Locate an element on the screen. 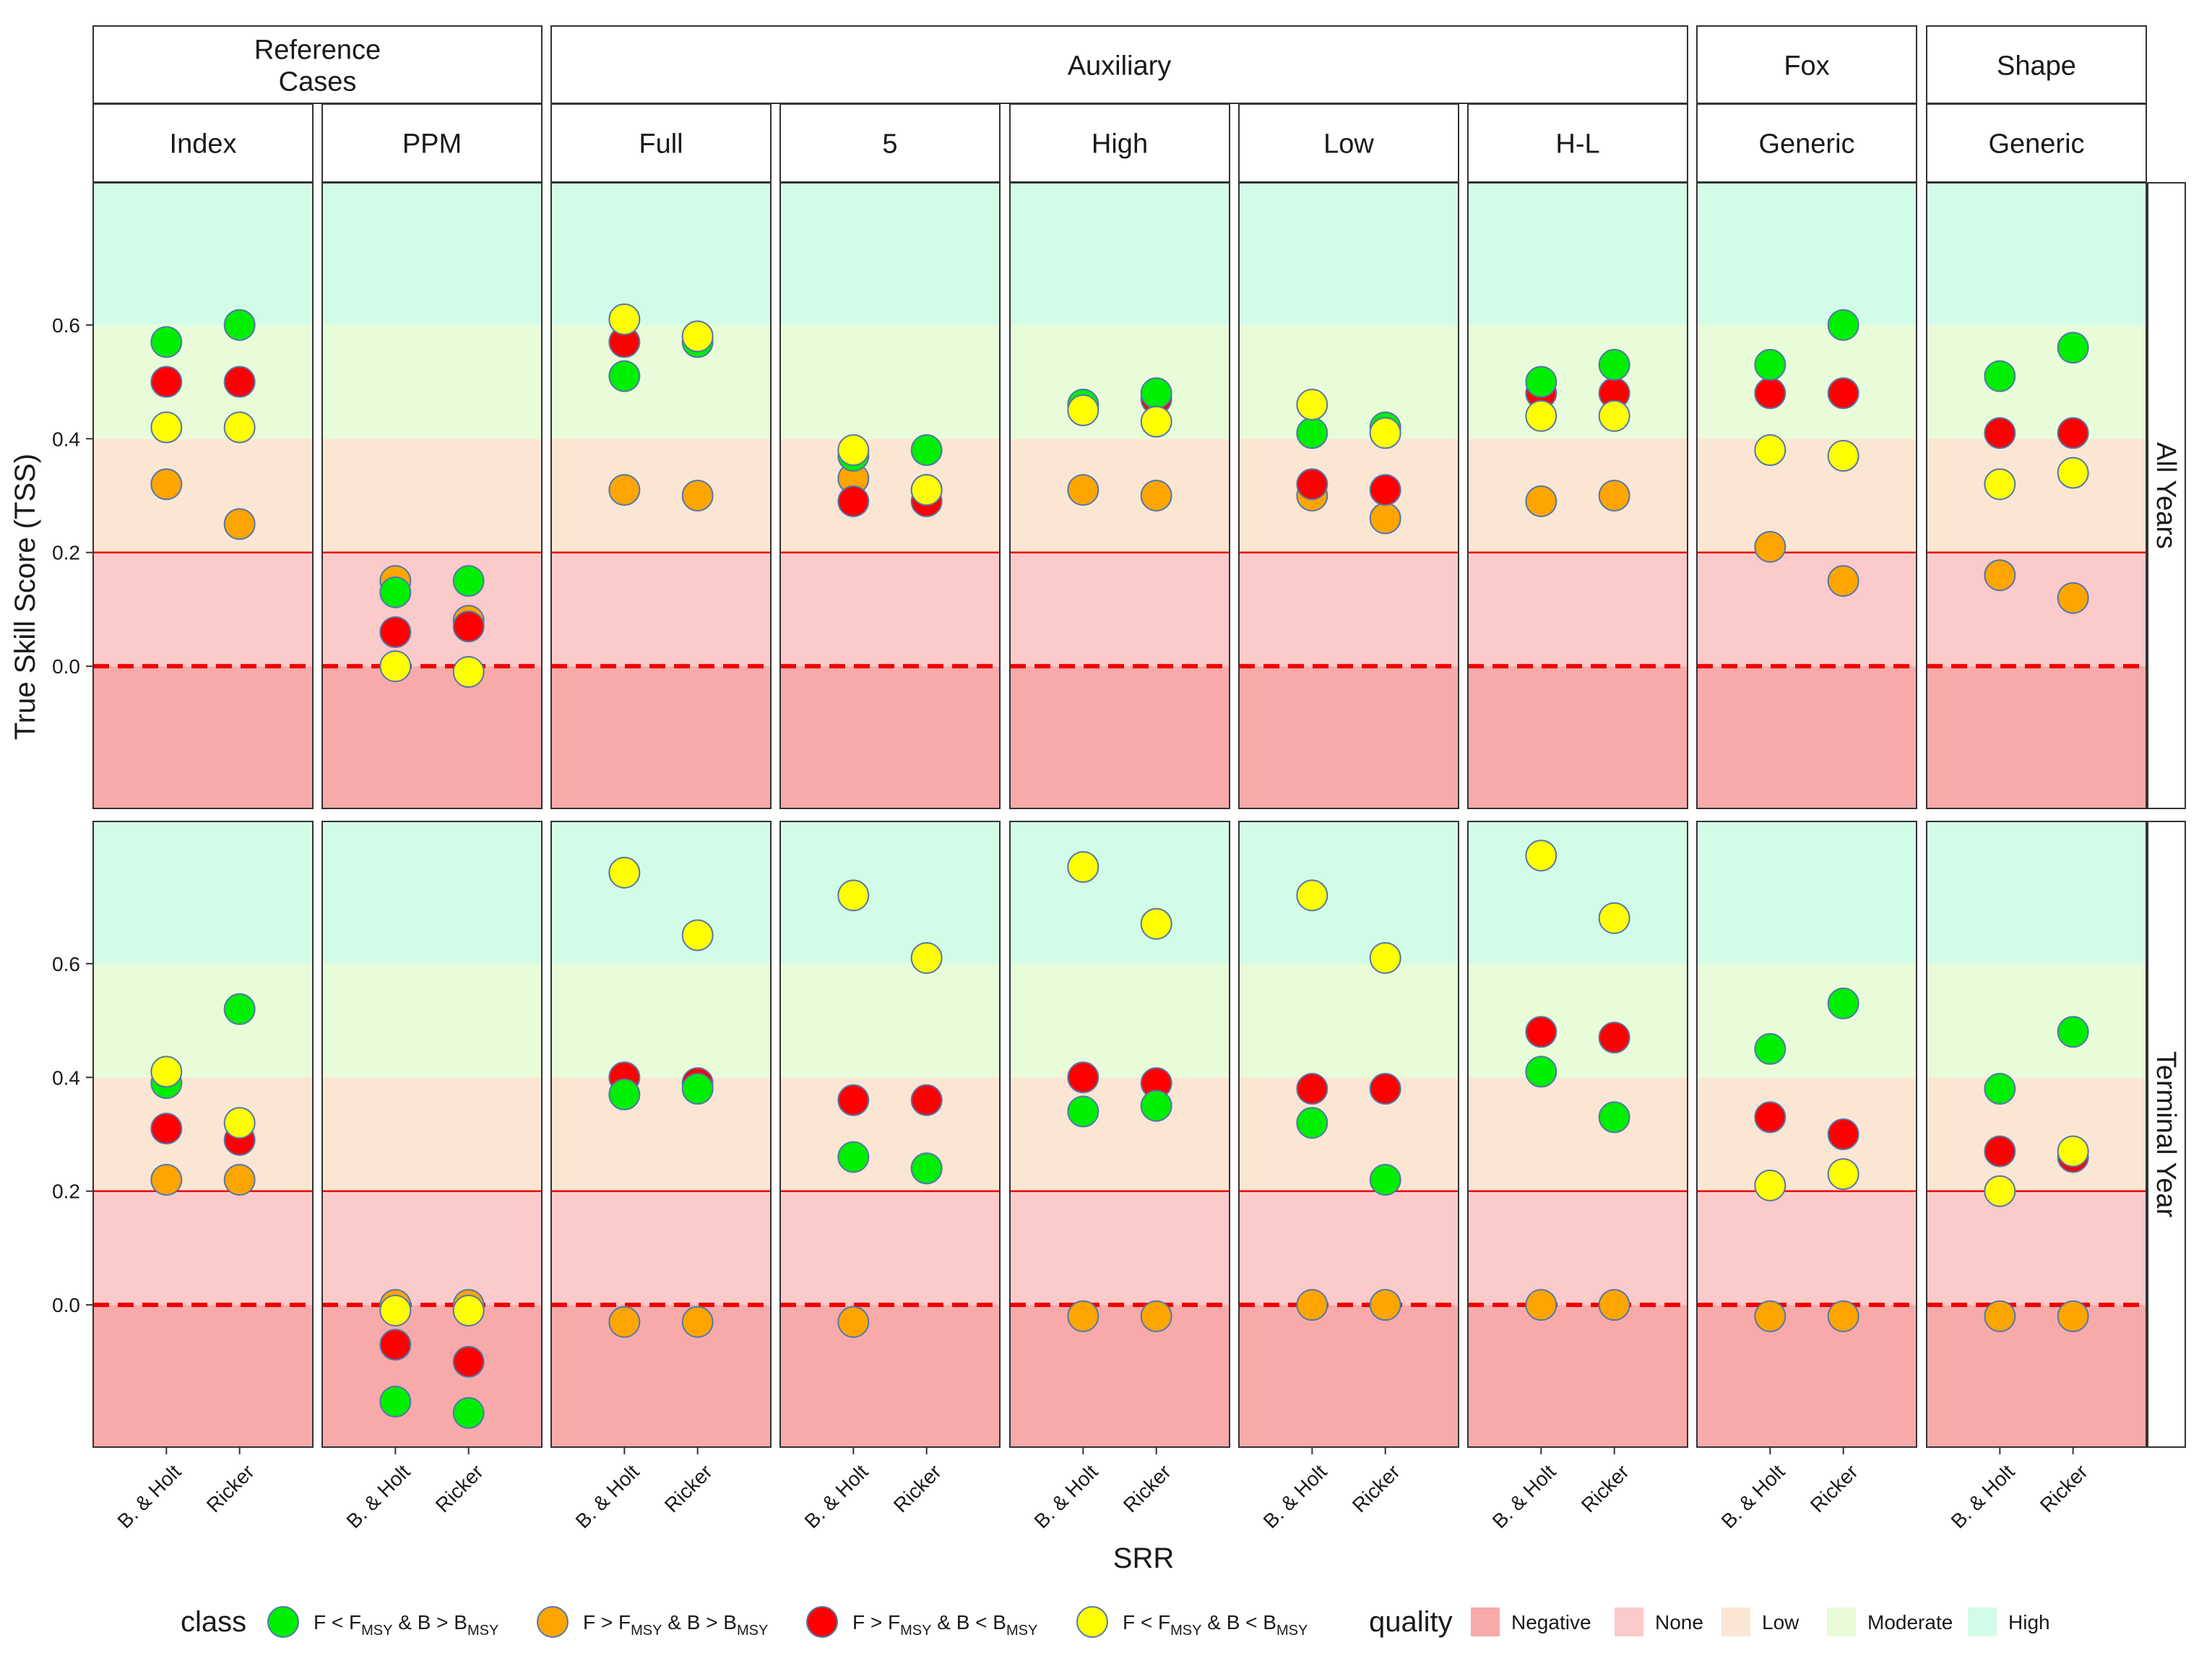 This screenshot has width=2212, height=1653. row-strip is located at coordinates (2166, 496).